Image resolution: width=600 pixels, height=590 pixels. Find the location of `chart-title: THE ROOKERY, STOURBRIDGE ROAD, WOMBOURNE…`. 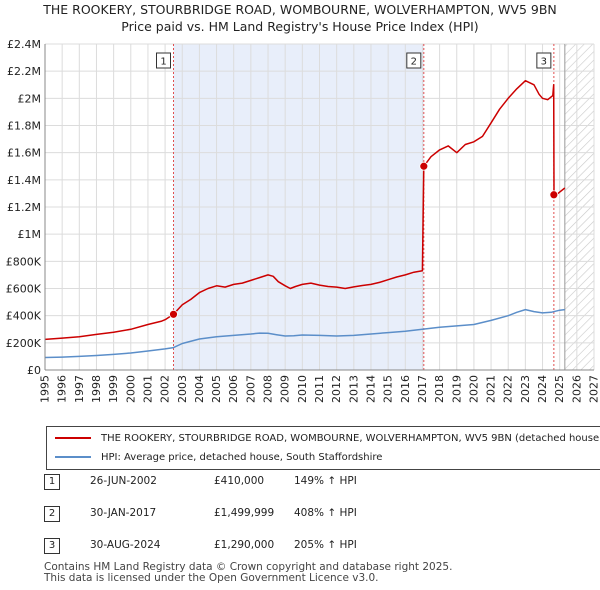

chart-title: THE ROOKERY, STOURBRIDGE ROAD, WOMBOURNE… is located at coordinates (300, 9).